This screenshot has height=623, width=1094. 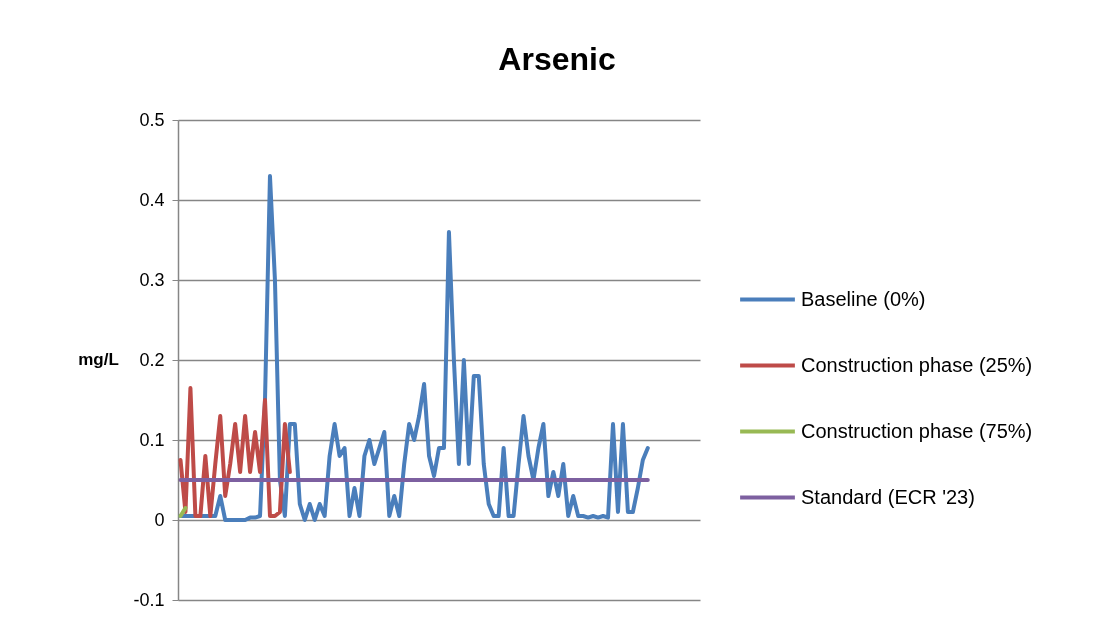 I want to click on y-tick-label: 0.5, so click(x=152, y=119).